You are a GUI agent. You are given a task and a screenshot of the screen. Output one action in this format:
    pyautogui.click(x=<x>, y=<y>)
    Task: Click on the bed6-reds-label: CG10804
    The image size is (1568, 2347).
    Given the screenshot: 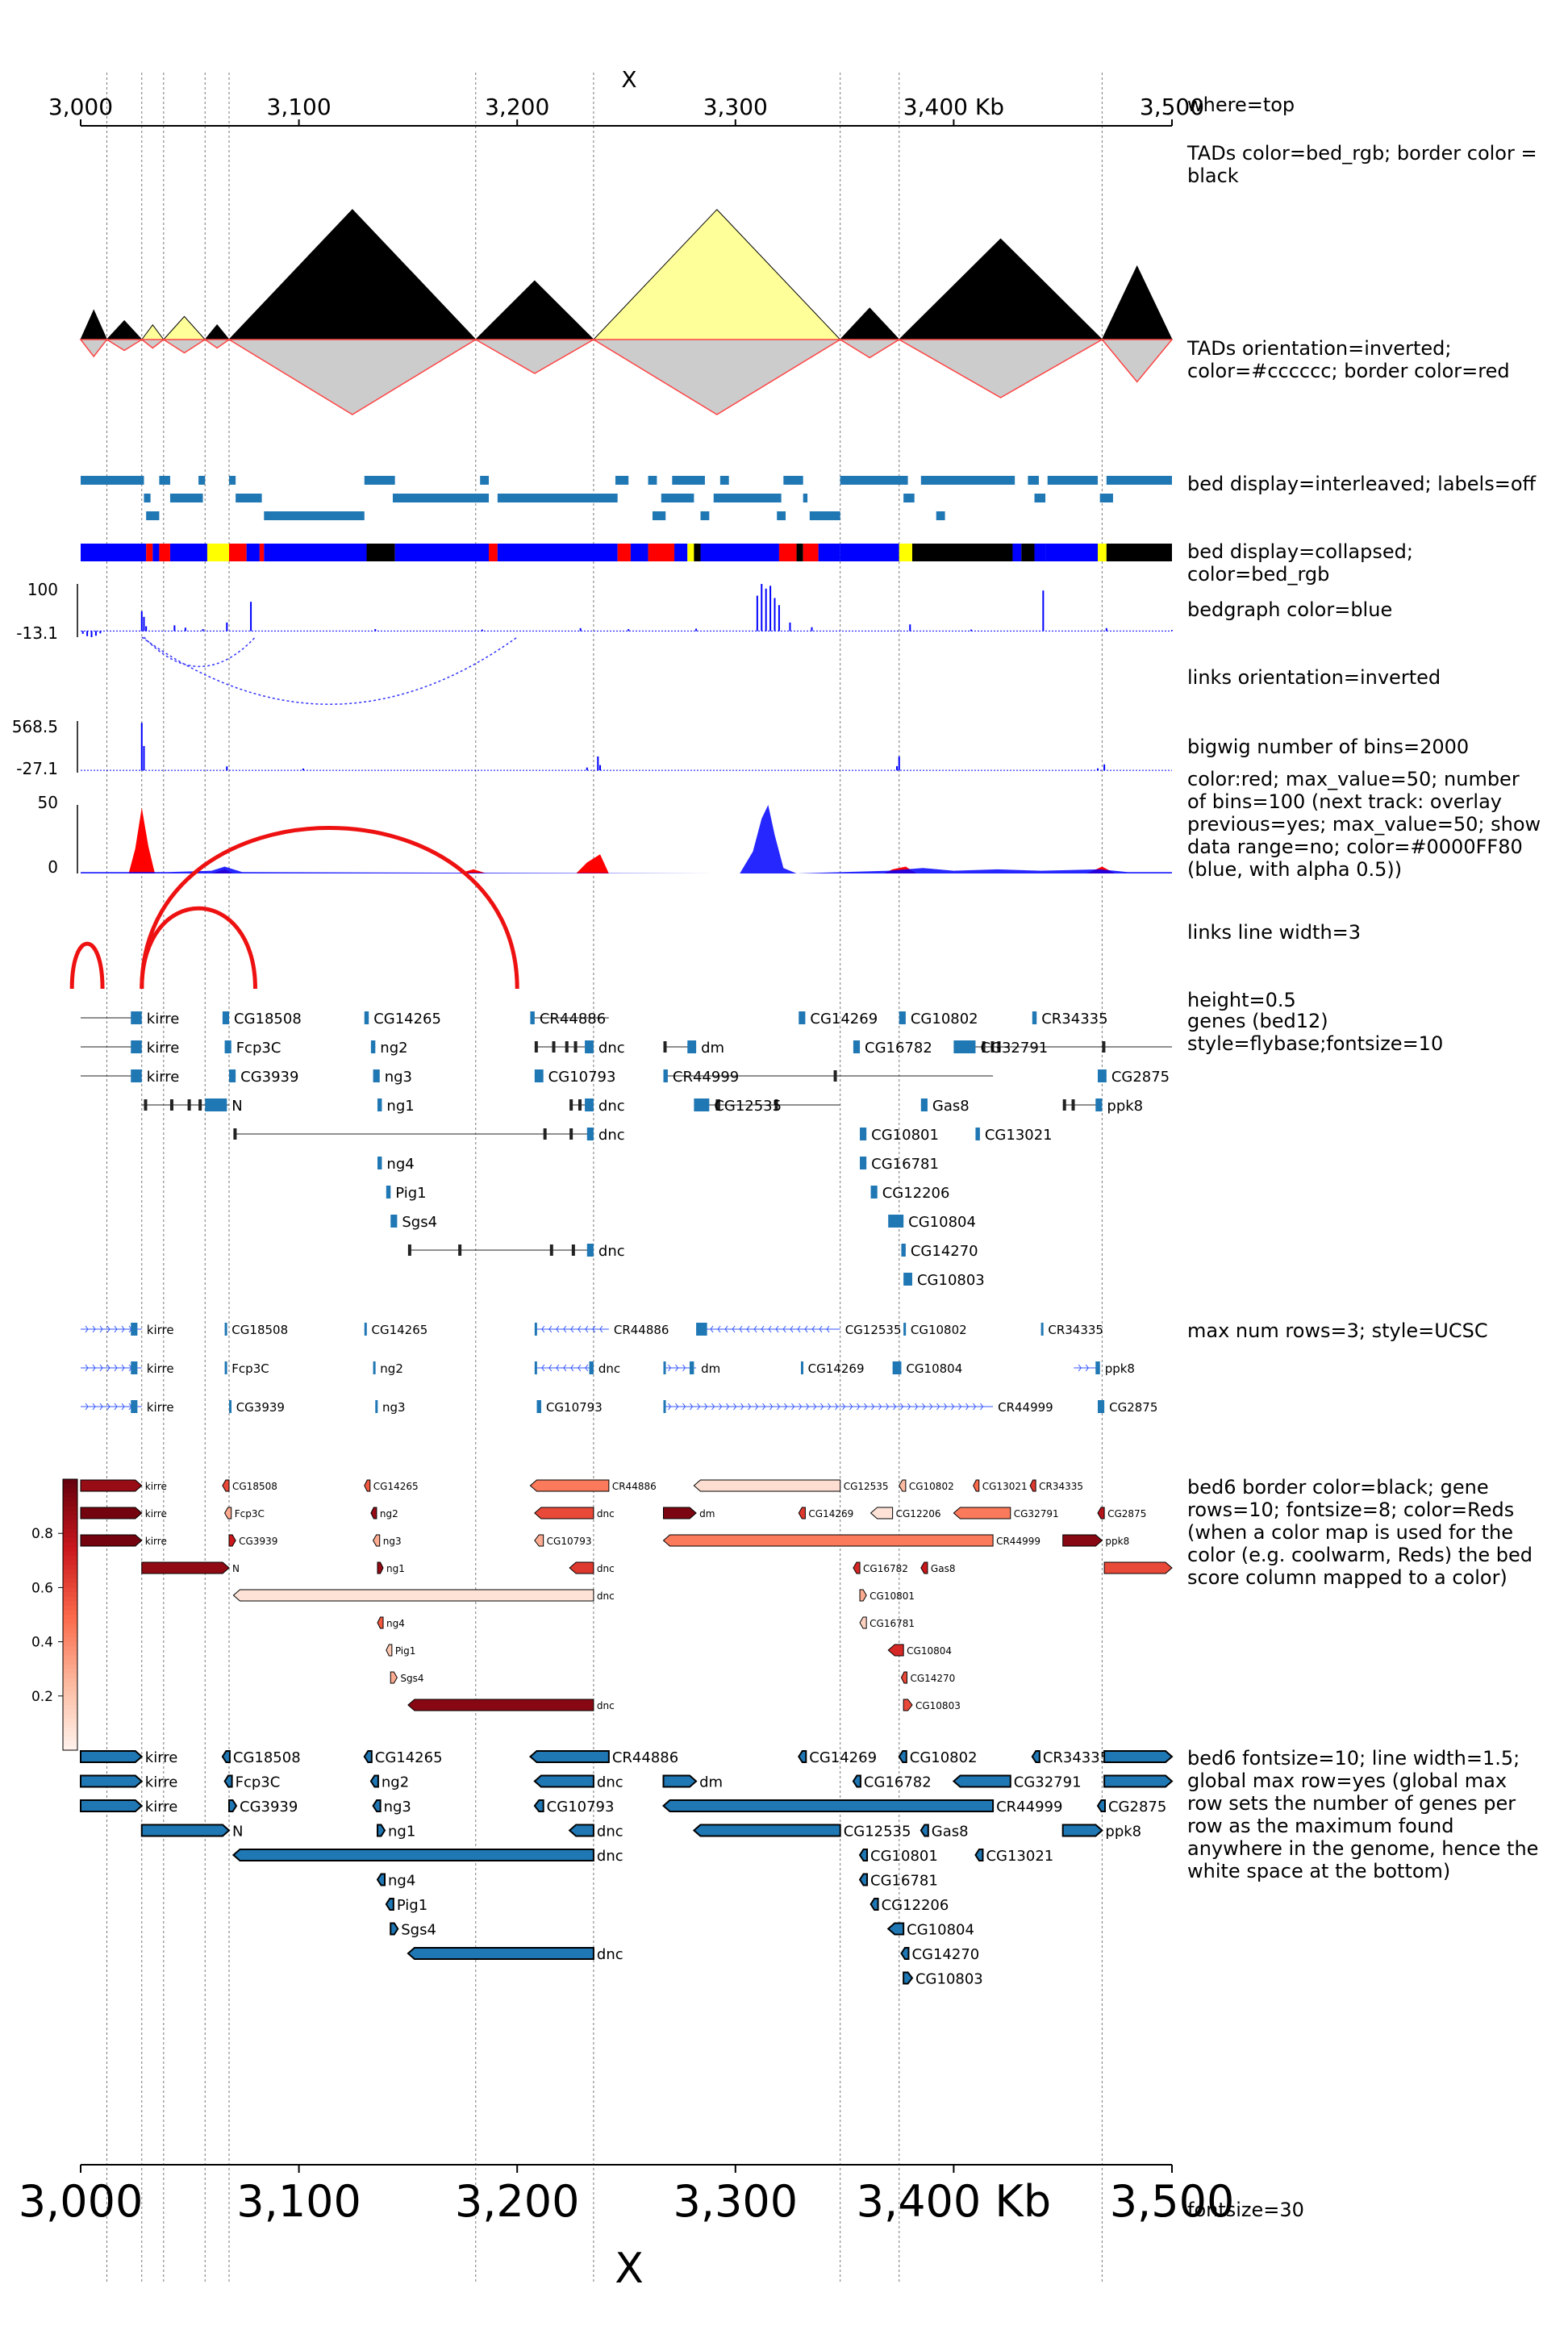 What is the action you would take?
    pyautogui.click(x=930, y=1651)
    